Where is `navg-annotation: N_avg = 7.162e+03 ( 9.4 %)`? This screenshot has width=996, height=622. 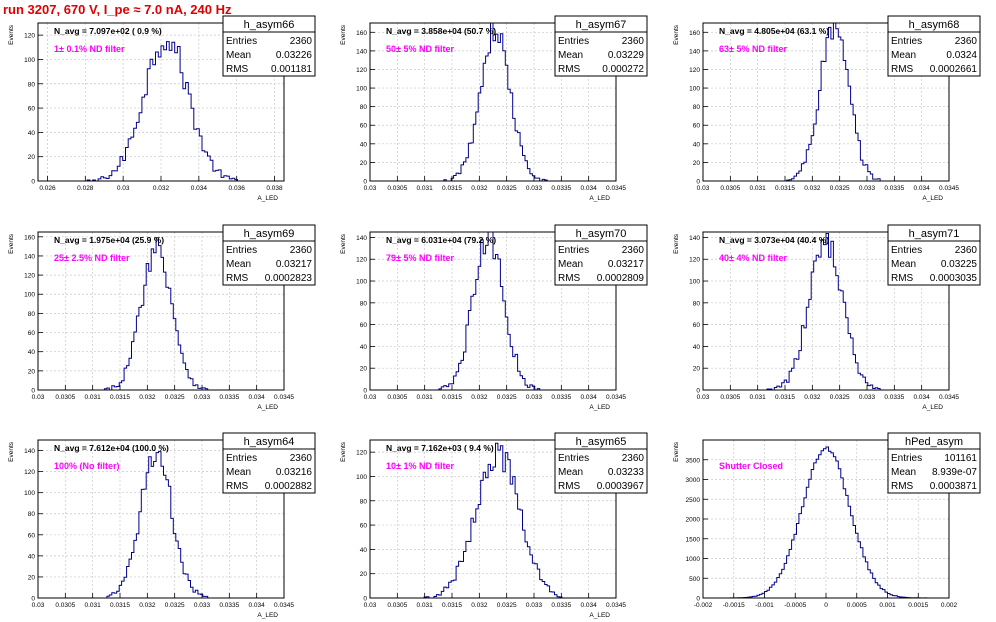 navg-annotation: N_avg = 7.162e+03 ( 9.4 %) is located at coordinates (440, 448).